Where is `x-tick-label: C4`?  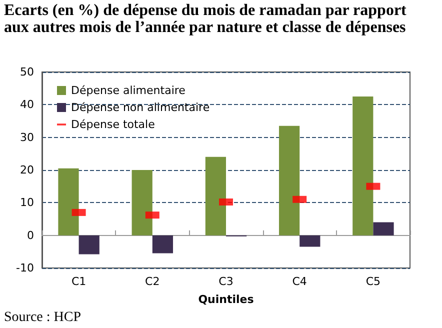 x-tick-label: C4 is located at coordinates (299, 281).